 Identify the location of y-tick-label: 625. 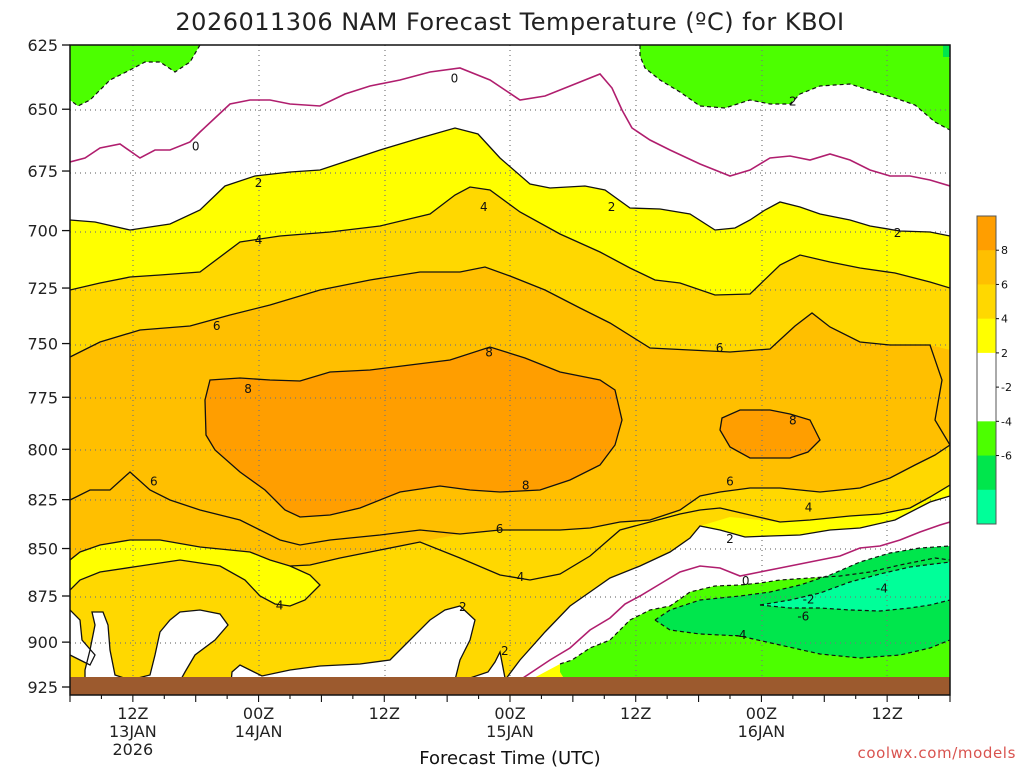
(42, 45).